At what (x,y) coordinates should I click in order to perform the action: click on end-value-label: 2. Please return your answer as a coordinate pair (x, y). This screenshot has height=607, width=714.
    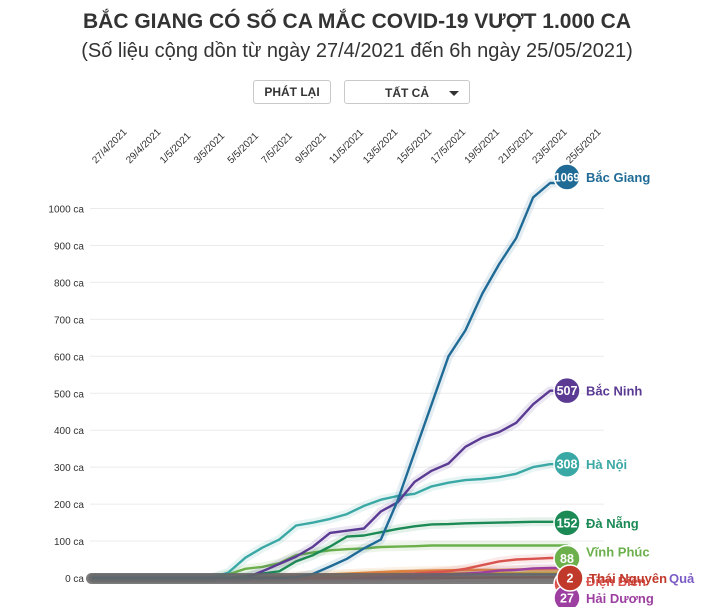
    Looking at the image, I should click on (570, 579).